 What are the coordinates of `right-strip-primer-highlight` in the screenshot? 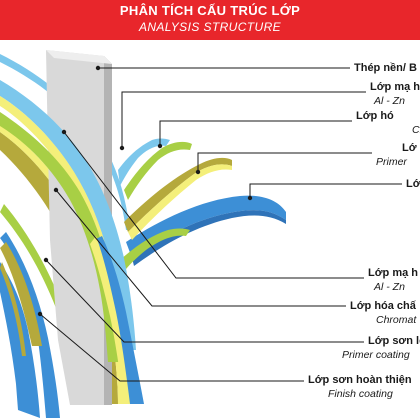 It's located at (180, 202).